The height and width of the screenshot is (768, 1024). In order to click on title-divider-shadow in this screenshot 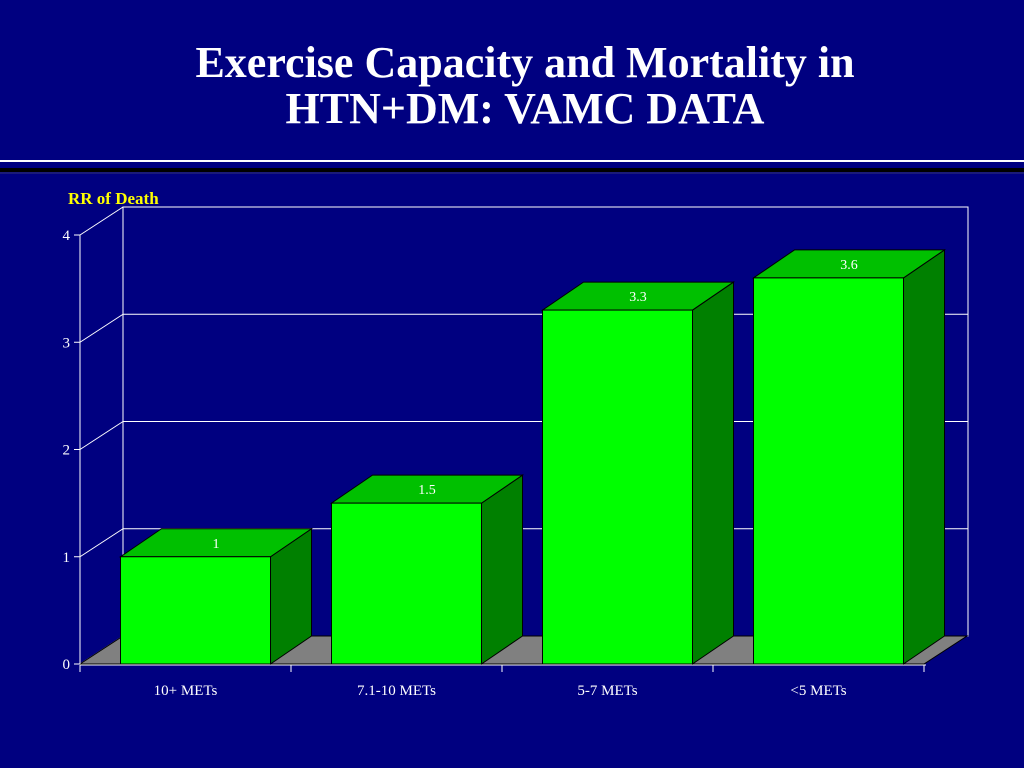, I will do `click(512, 173)`.